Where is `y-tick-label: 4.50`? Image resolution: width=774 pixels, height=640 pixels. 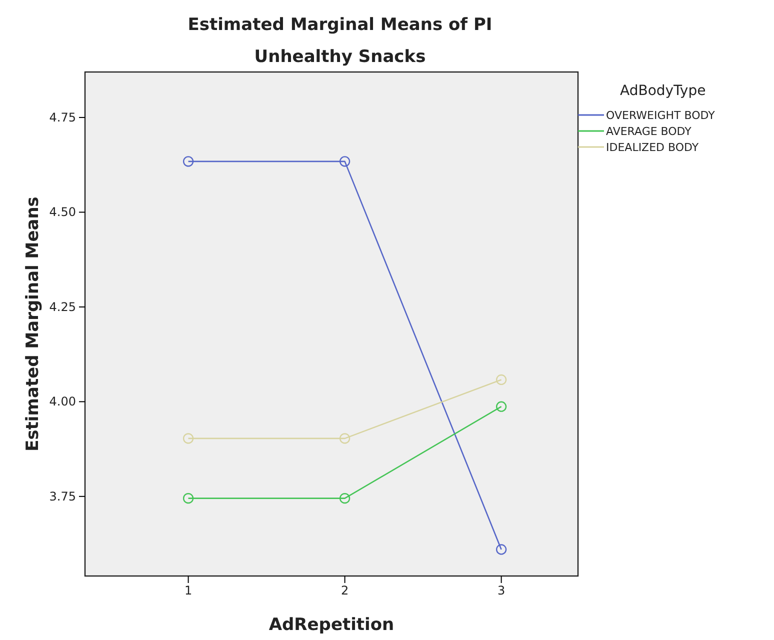 y-tick-label: 4.50 is located at coordinates (62, 212).